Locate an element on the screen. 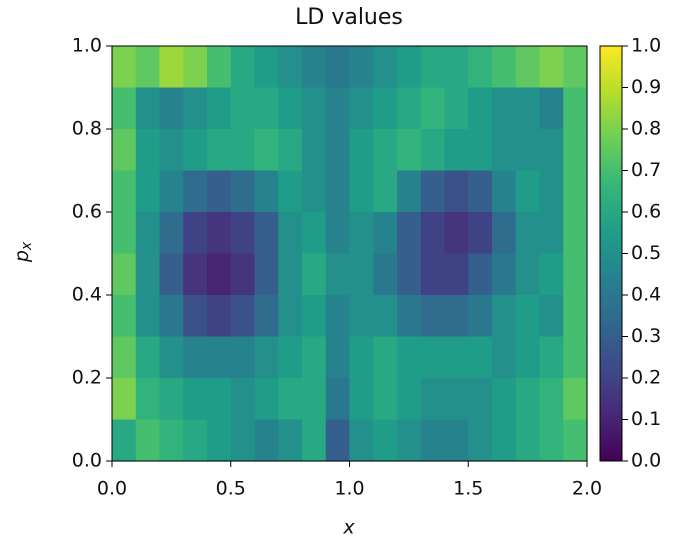 This screenshot has width=687, height=542. colorbar-tick-label: 0.1 is located at coordinates (646, 419).